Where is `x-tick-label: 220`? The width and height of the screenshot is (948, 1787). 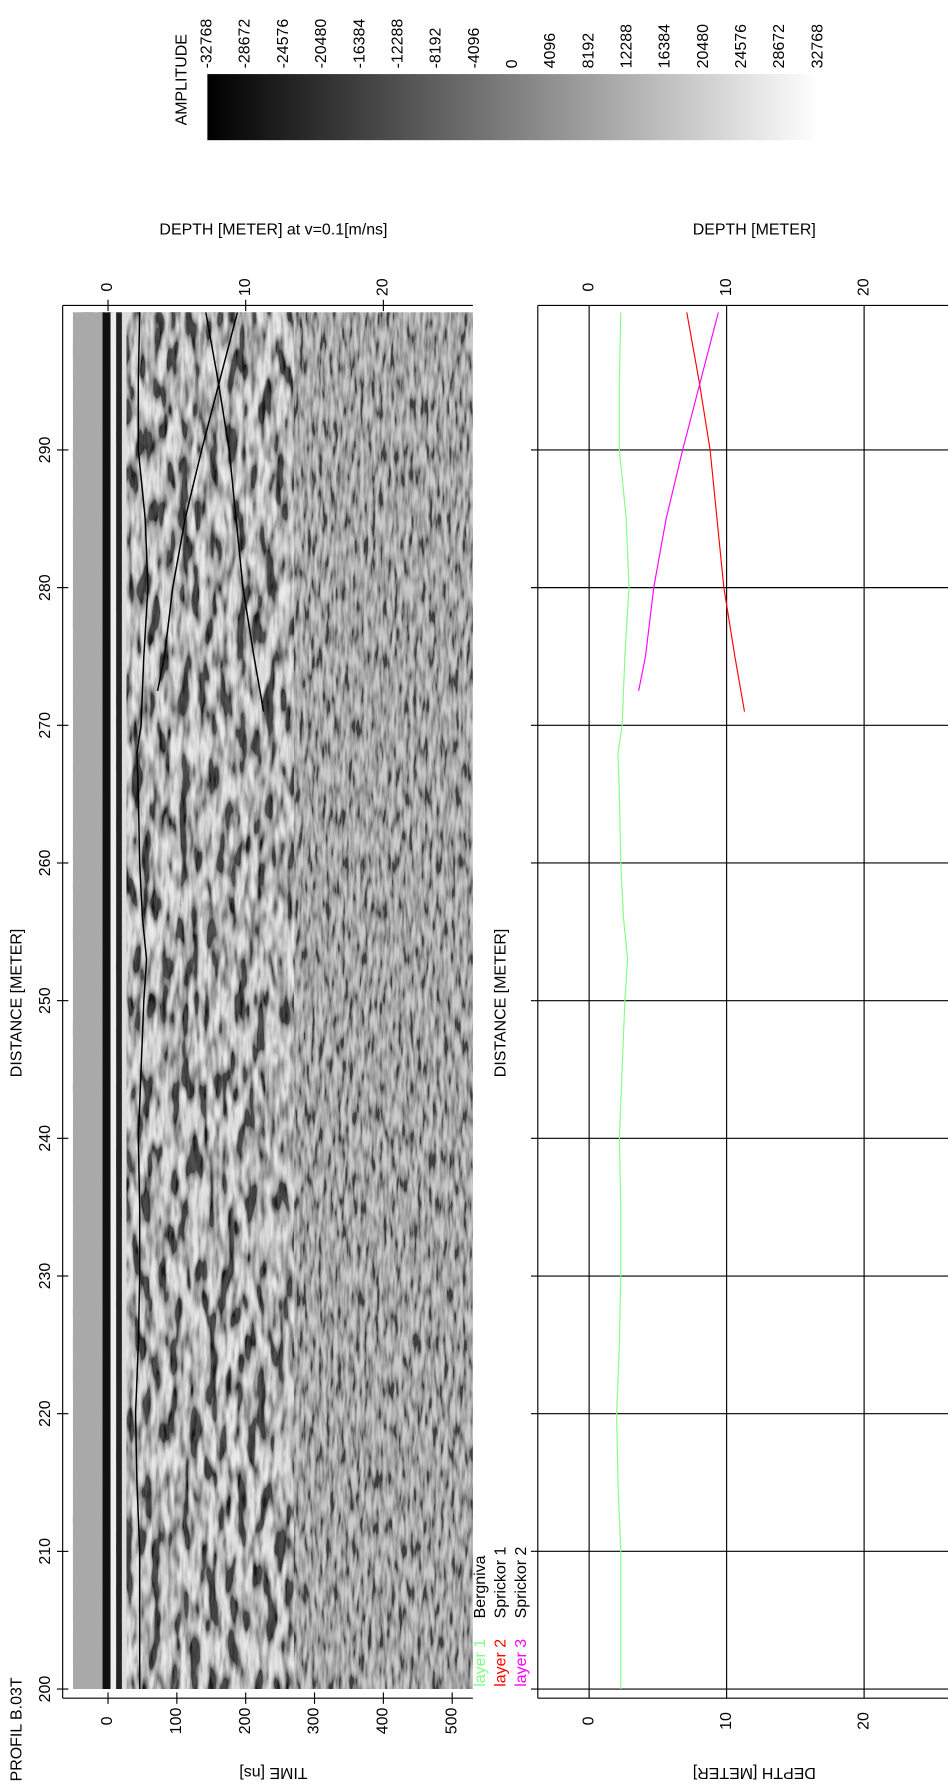
x-tick-label: 220 is located at coordinates (45, 1413).